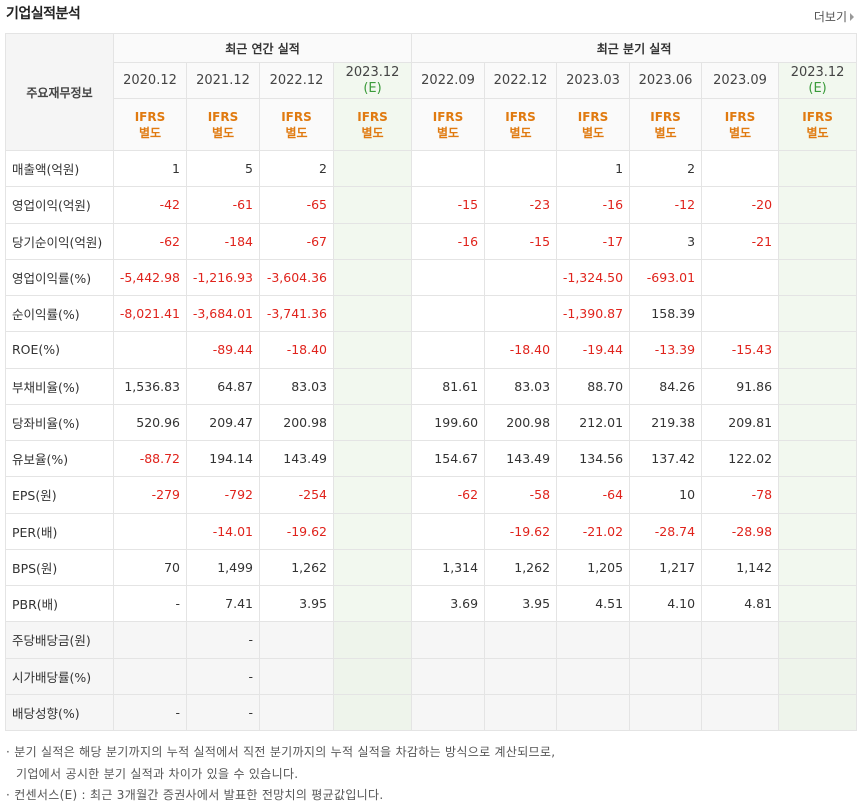  Describe the element at coordinates (593, 277) in the screenshot. I see `data-cell: -1,324.50` at that location.